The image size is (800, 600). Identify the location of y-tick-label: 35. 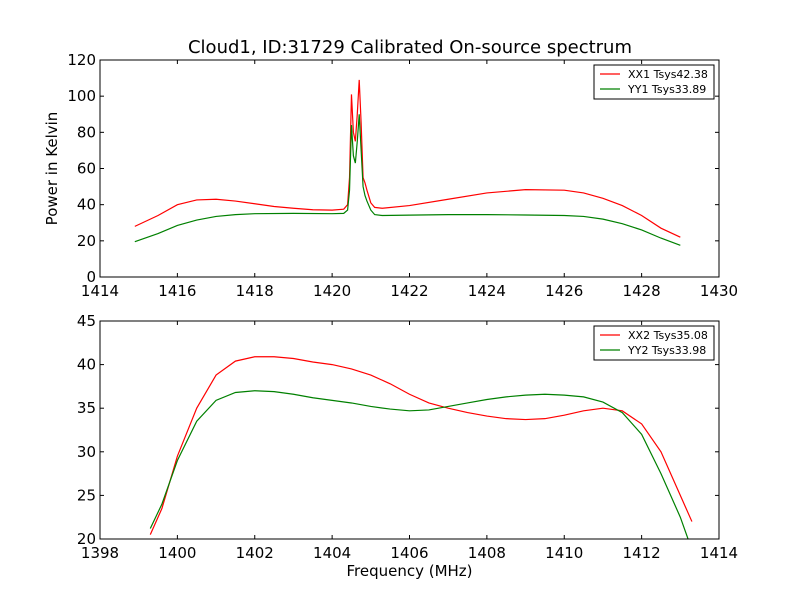
(86, 408).